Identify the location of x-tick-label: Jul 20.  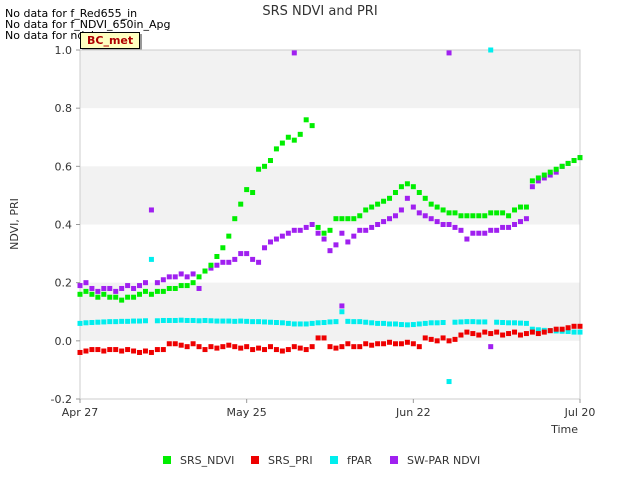
(580, 412).